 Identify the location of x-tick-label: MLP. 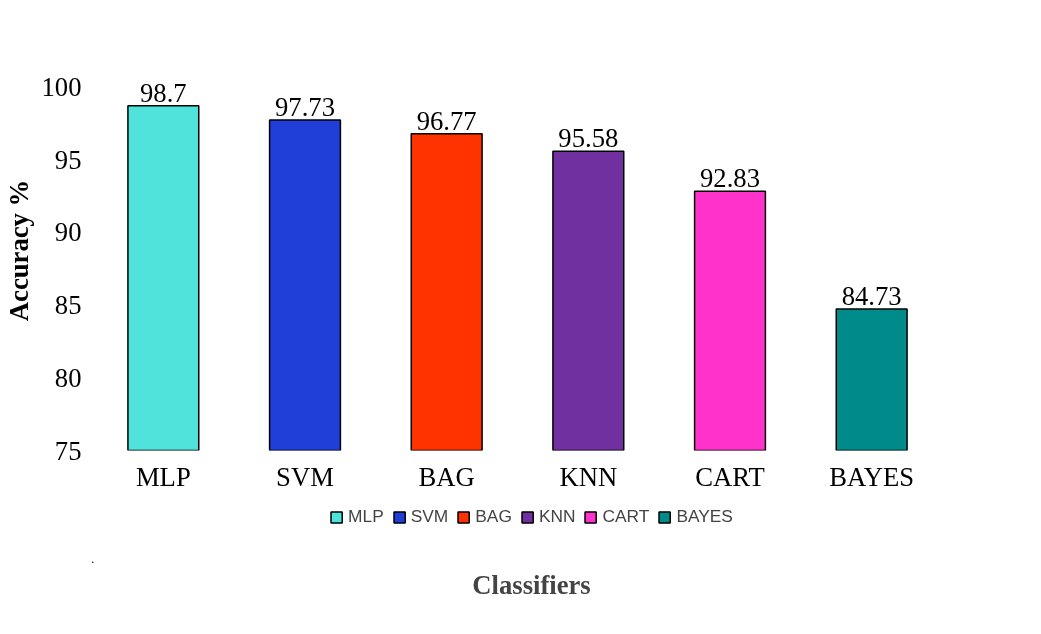
(163, 476).